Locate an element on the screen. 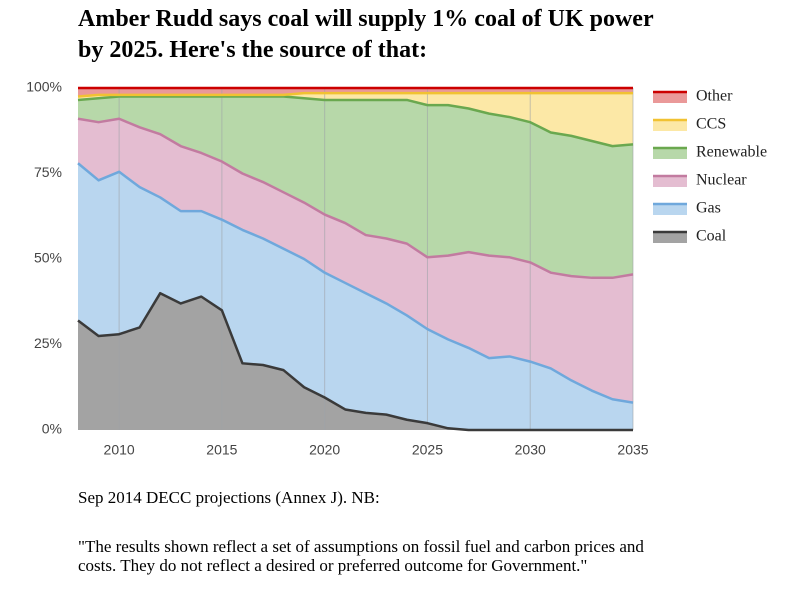 This screenshot has width=788, height=610. x-tick-label: 2025 is located at coordinates (427, 450).